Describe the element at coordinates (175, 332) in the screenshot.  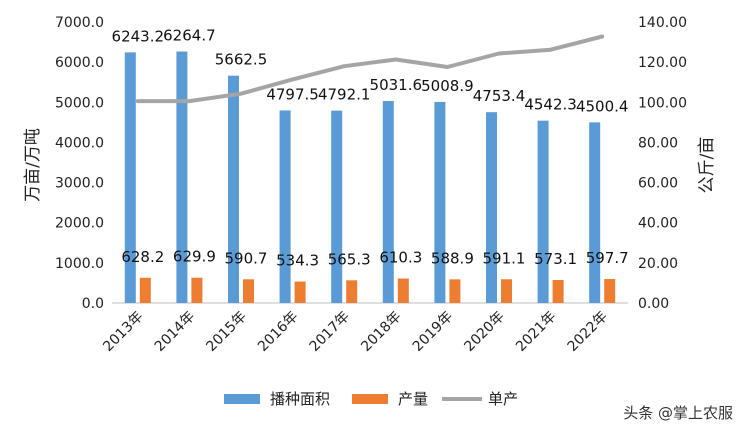
I see `x-tick-label: 2014年` at that location.